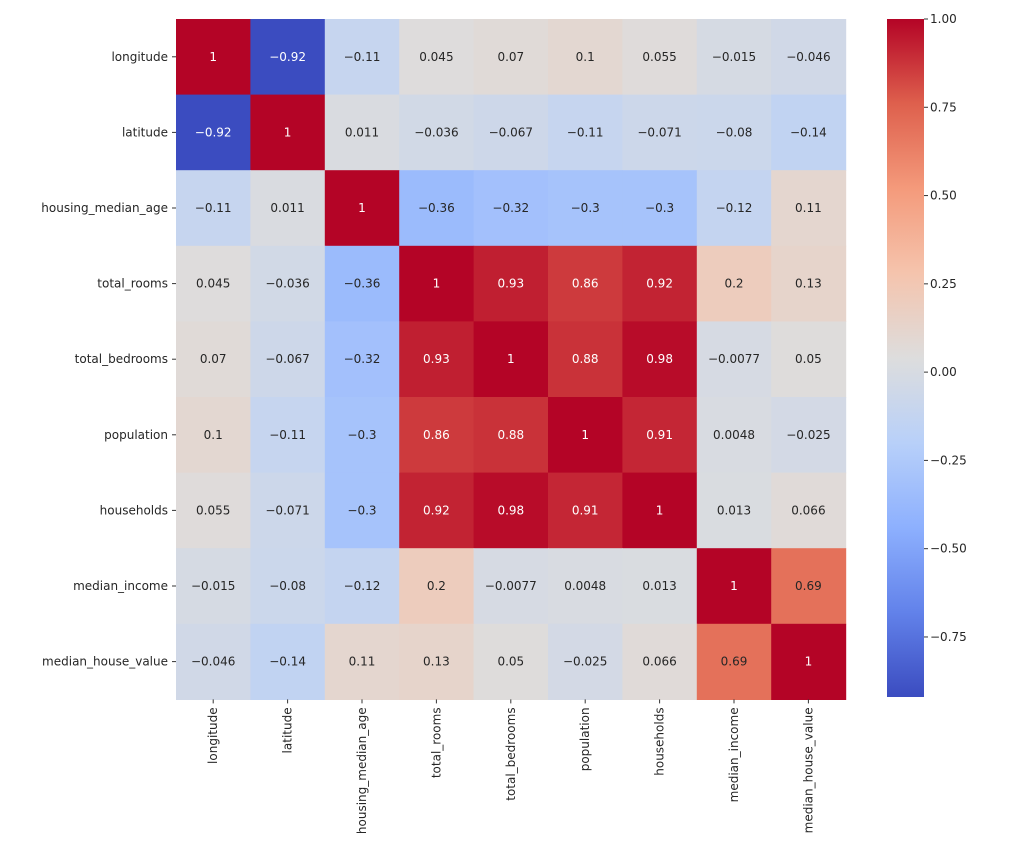  Describe the element at coordinates (362, 770) in the screenshot. I see `x-tick-label: housing_median_age` at that location.